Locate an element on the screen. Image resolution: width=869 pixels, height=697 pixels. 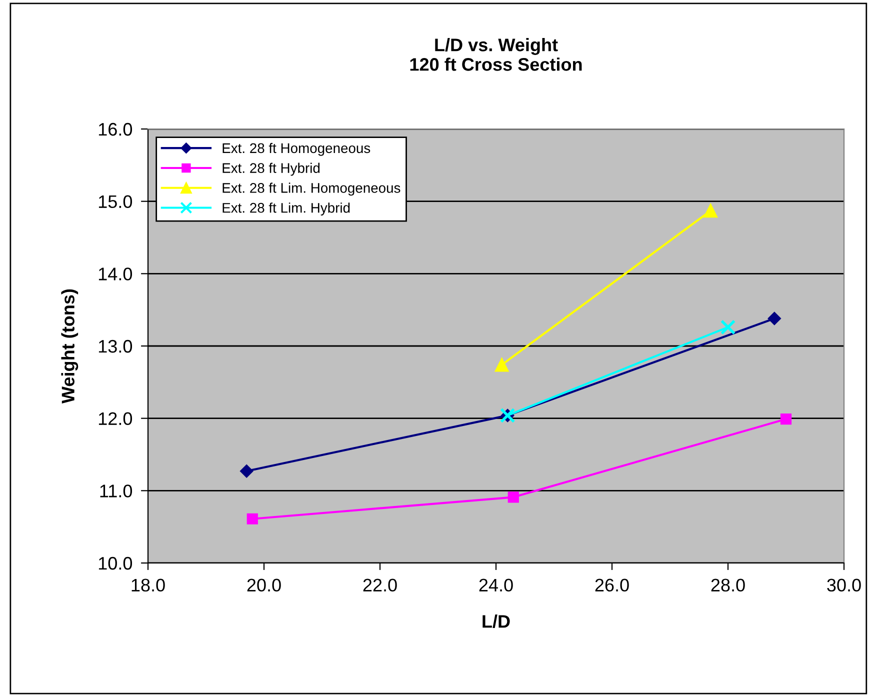
y-tick-label: 12.0 is located at coordinates (115, 419).